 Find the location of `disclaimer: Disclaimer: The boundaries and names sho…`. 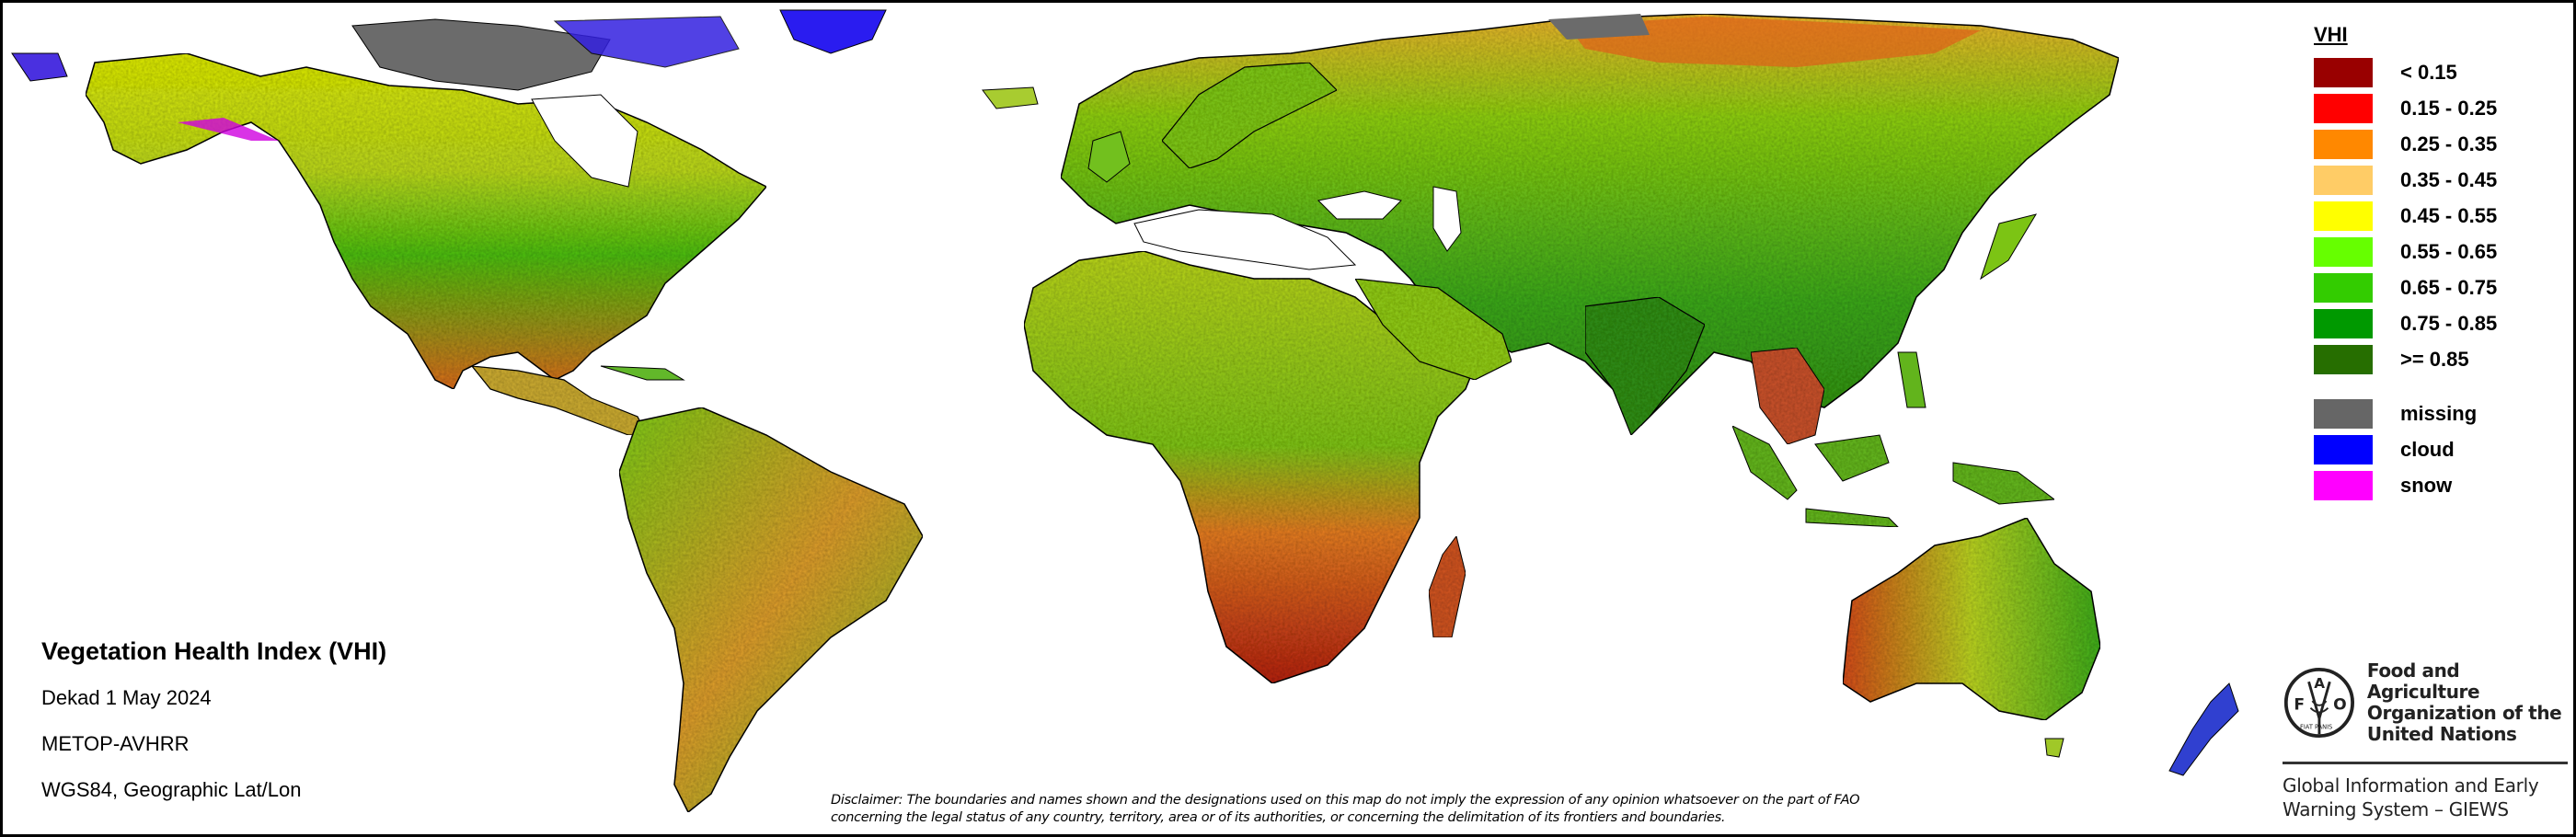

disclaimer: Disclaimer: The boundaries and names sho… is located at coordinates (1345, 809).